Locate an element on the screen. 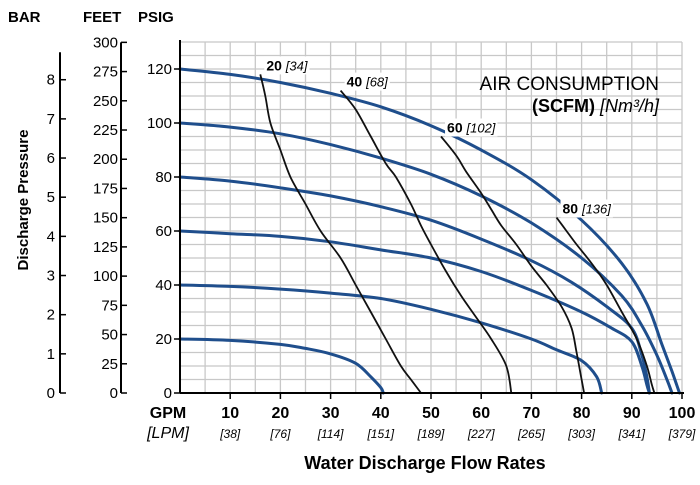 The image size is (700, 485). x-tick-label-gpm: 30 is located at coordinates (331, 413).